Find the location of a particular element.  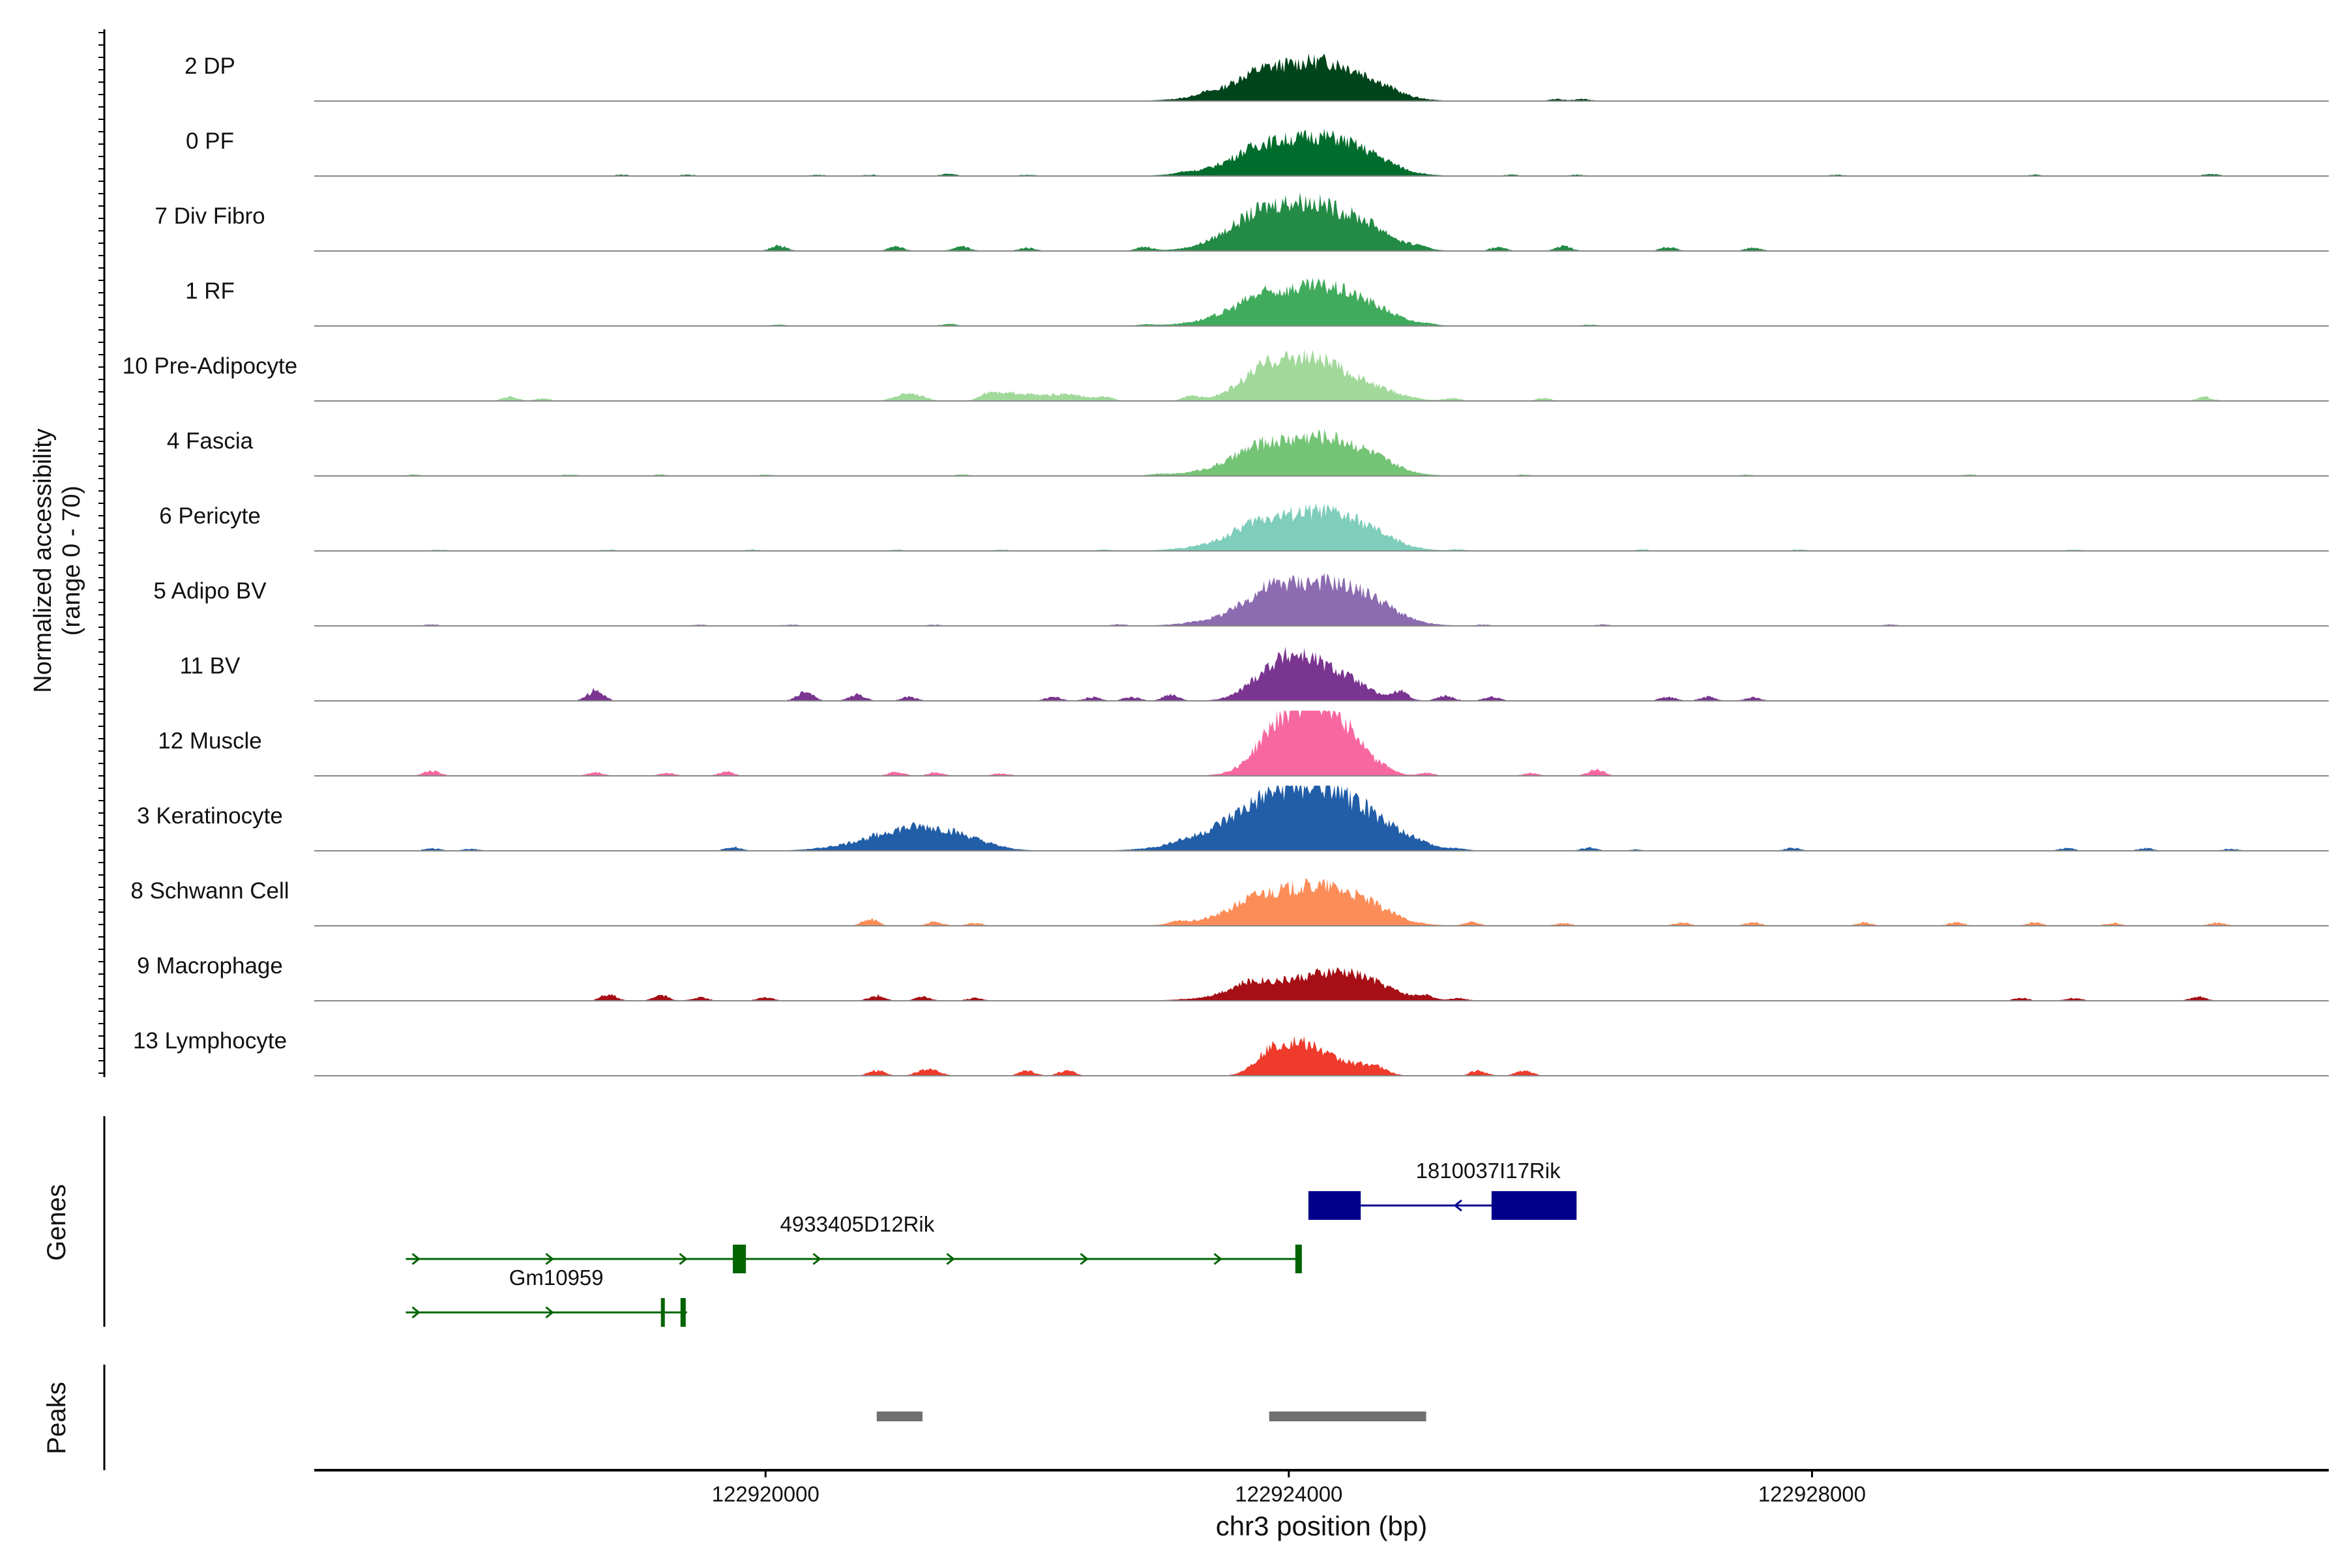

x-axis: 122920000 122924000 122928000 is located at coordinates (1321, 1488).